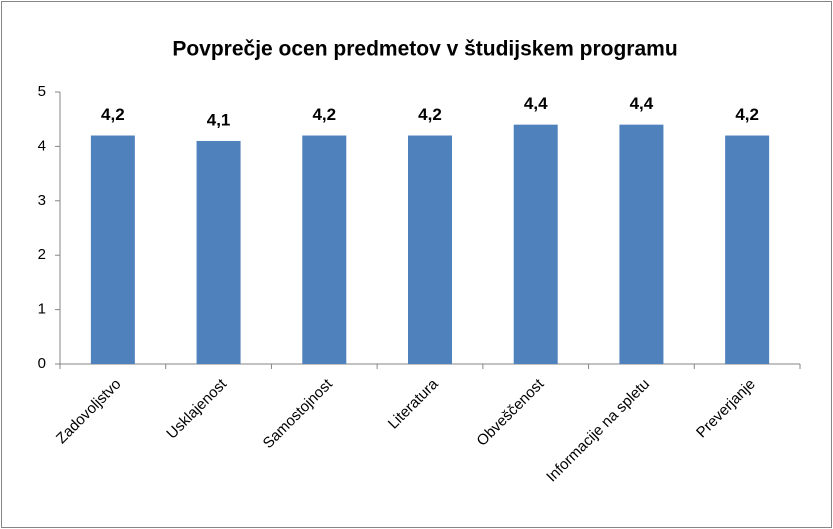  Describe the element at coordinates (42, 200) in the screenshot. I see `y-tick-label: 3` at that location.